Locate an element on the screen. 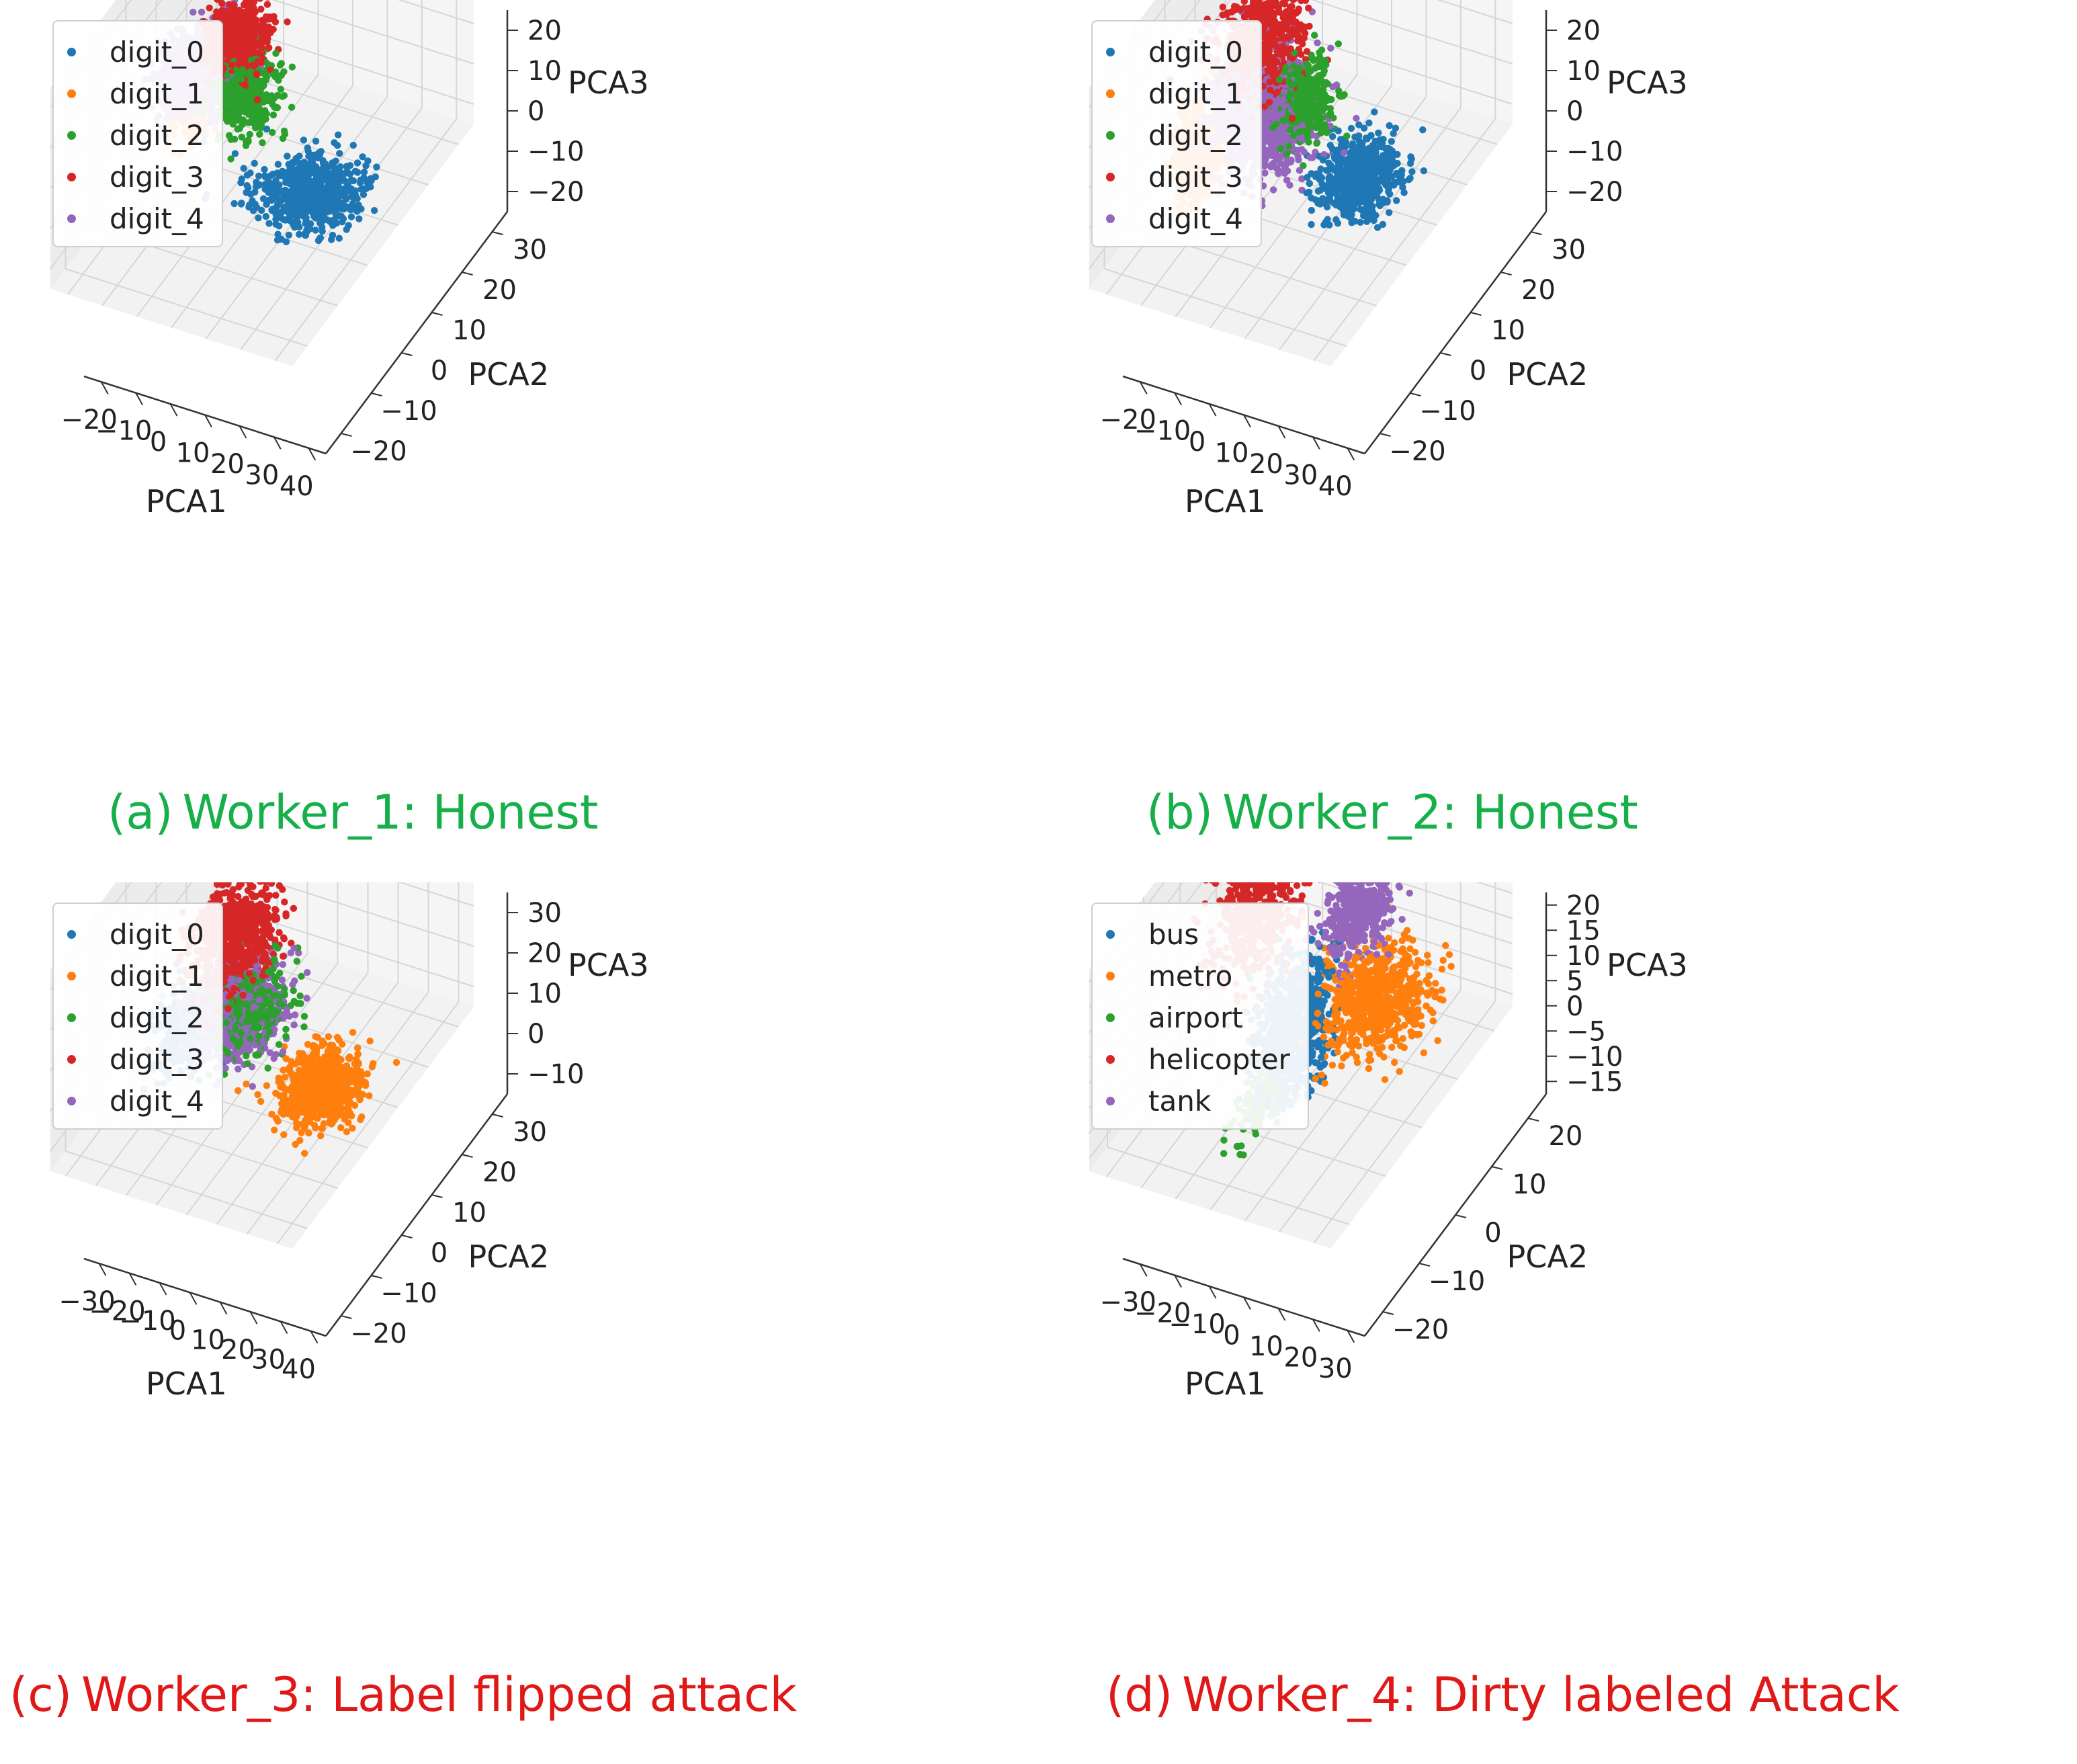  x-tick-label: 30 is located at coordinates (262, 476).